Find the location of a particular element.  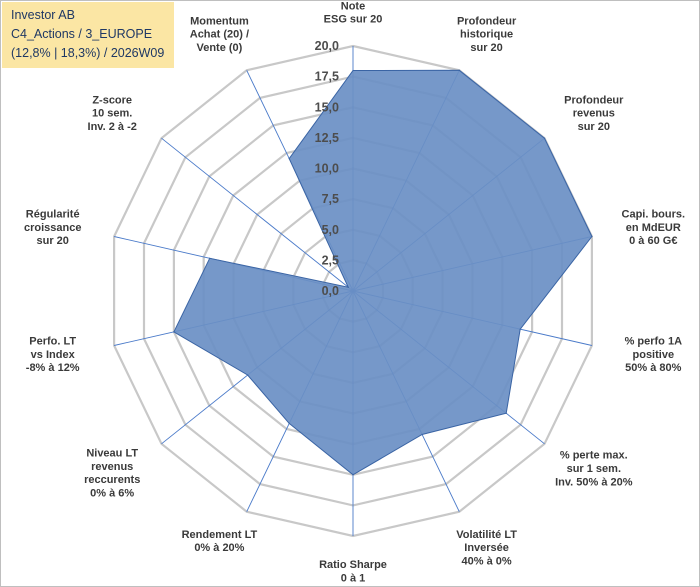

tick-label: 15,0 is located at coordinates (327, 107).